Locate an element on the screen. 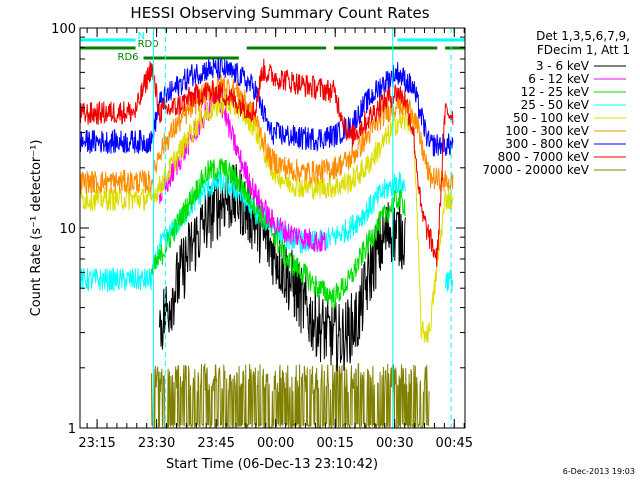 The image size is (640, 480). series-line-25-50-kev is located at coordinates (266, 231).